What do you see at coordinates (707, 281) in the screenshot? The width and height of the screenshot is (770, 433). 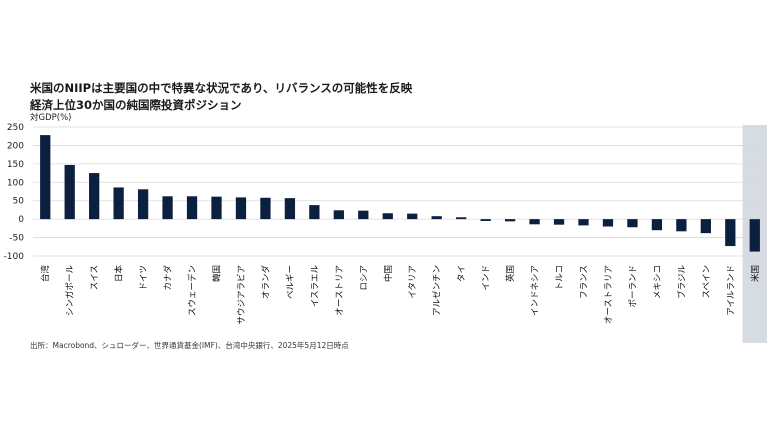 I see `x-tick-label: スペイン` at bounding box center [707, 281].